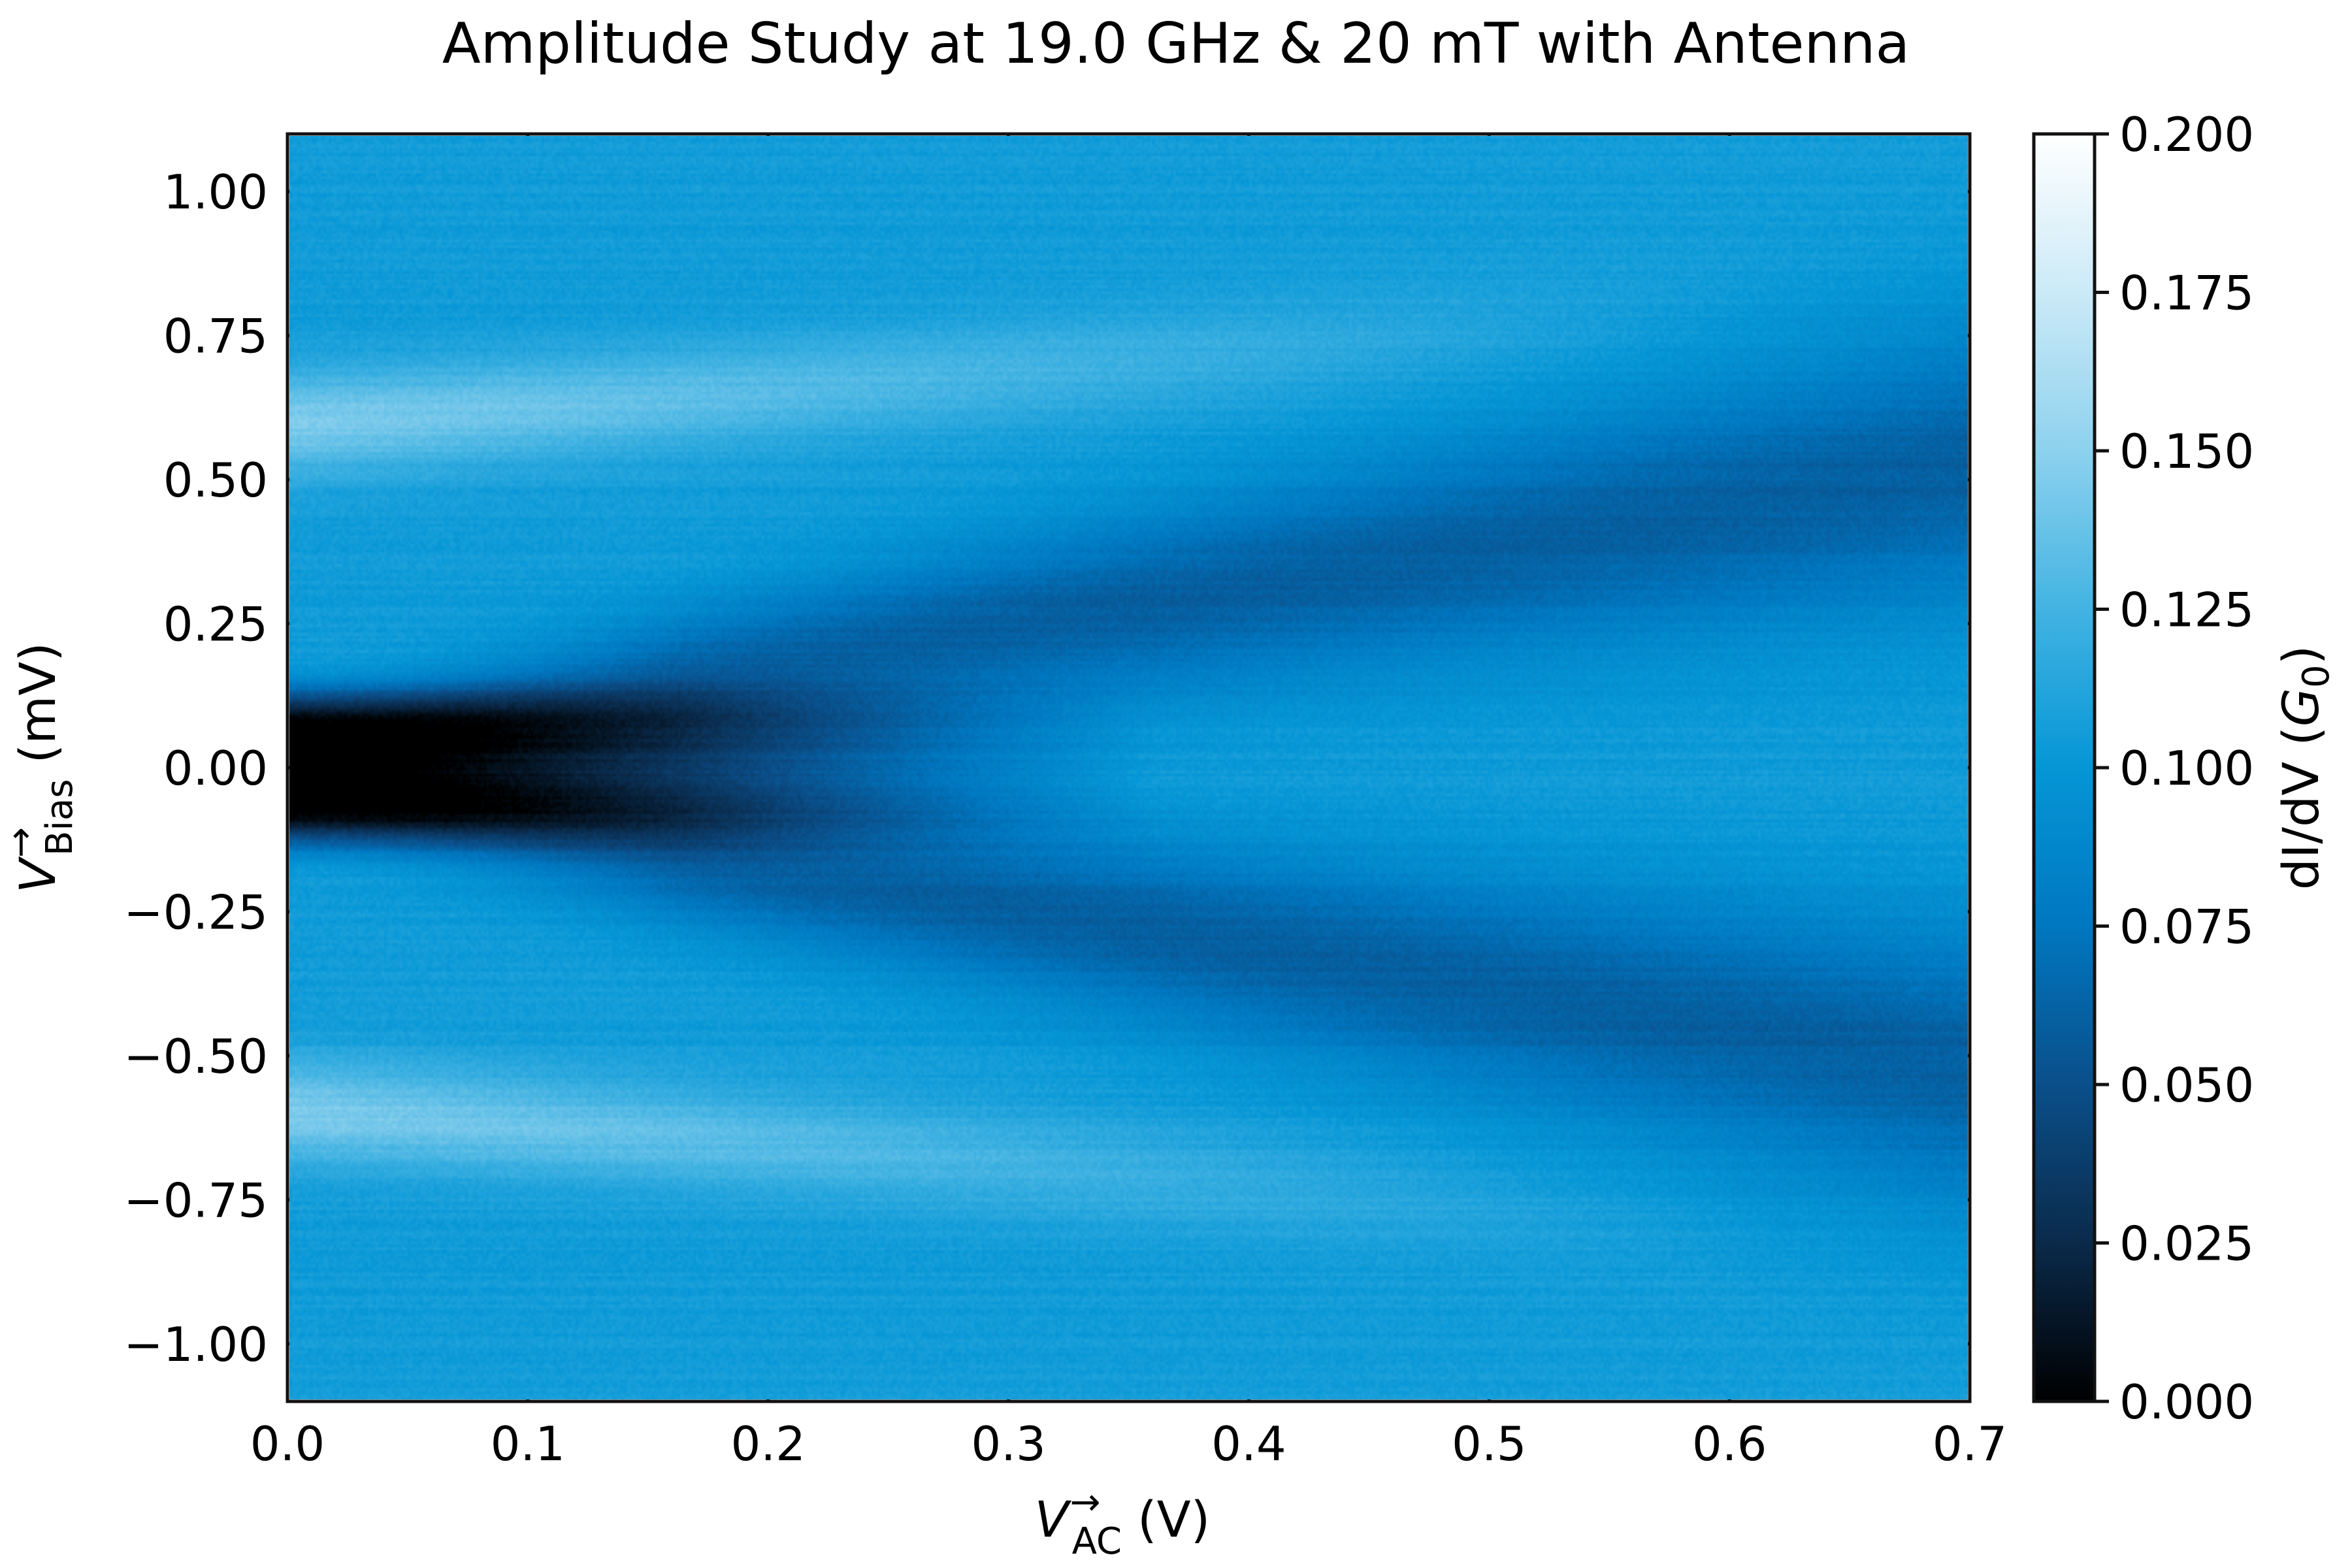 This screenshot has width=2352, height=1568. I want to click on x-tick-label: 0.2, so click(768, 1443).